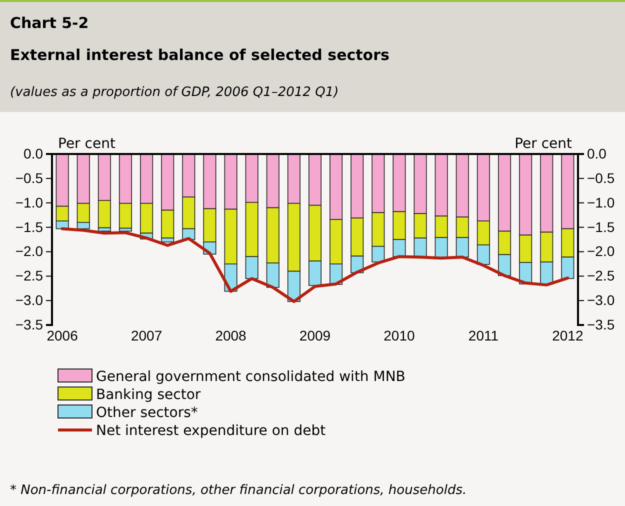 The image size is (625, 506). Describe the element at coordinates (251, 377) in the screenshot. I see `legend-label: General government consolidated with MNB` at that location.